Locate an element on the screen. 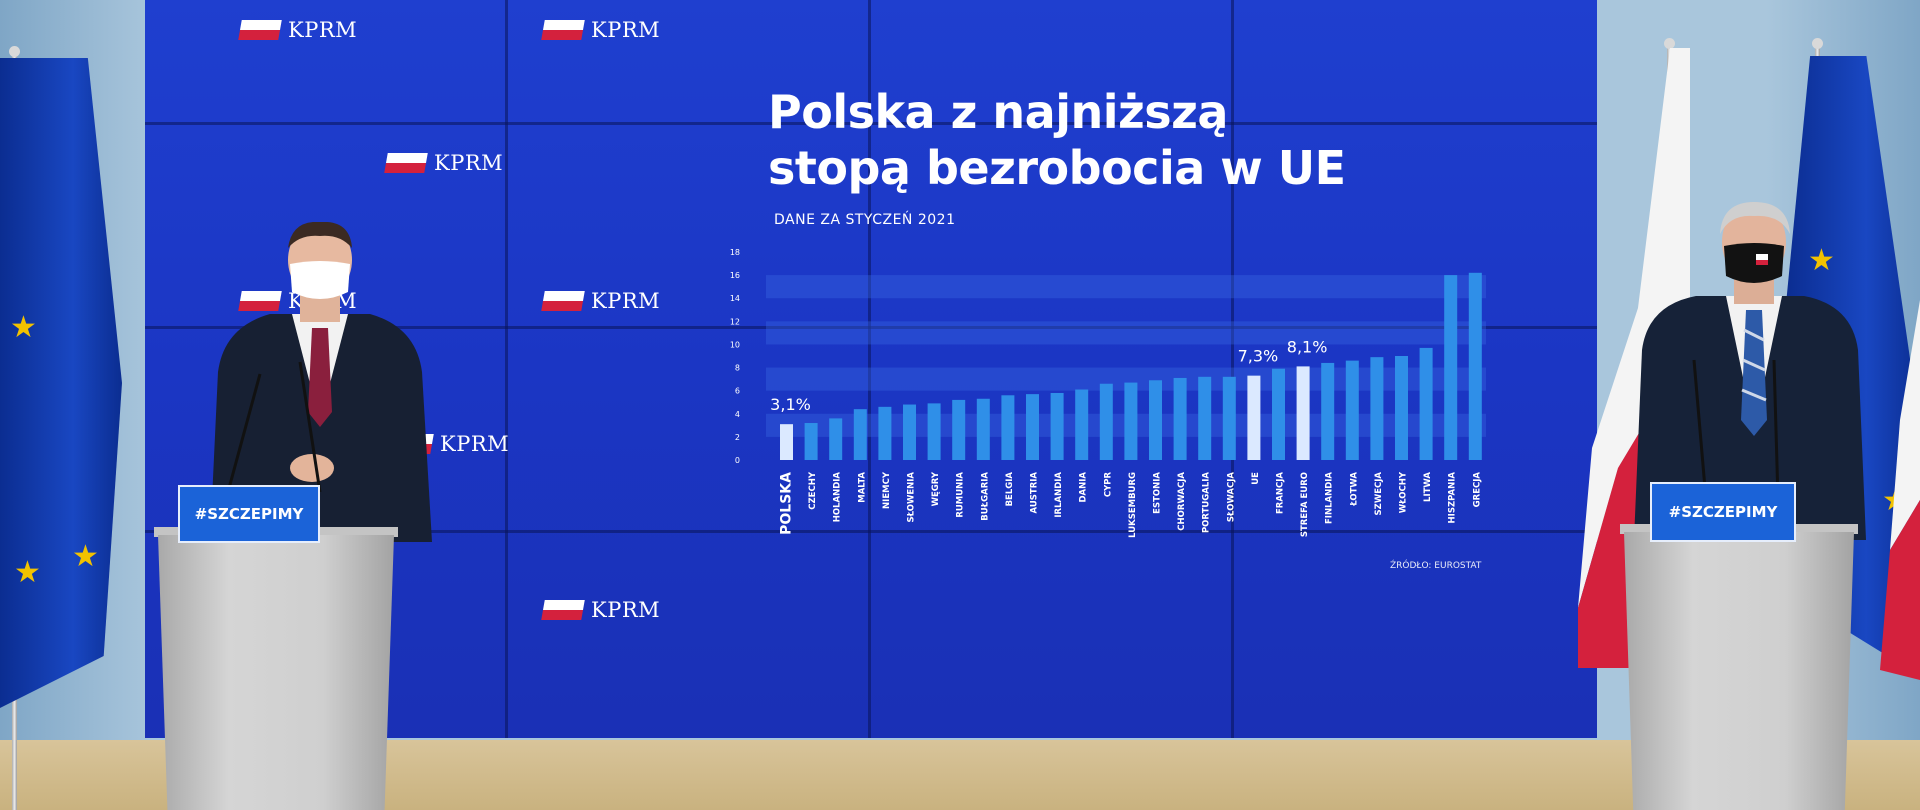 Image resolution: width=1920 pixels, height=810 pixels. x-tick-label: BELGIA is located at coordinates (1010, 489).